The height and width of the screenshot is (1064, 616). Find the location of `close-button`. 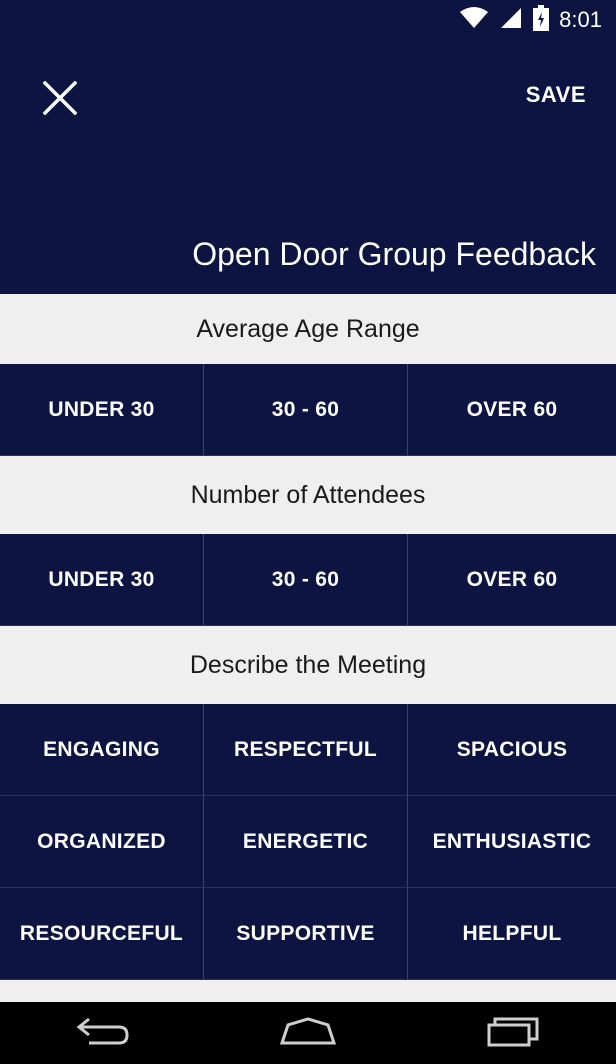

close-button is located at coordinates (60, 100).